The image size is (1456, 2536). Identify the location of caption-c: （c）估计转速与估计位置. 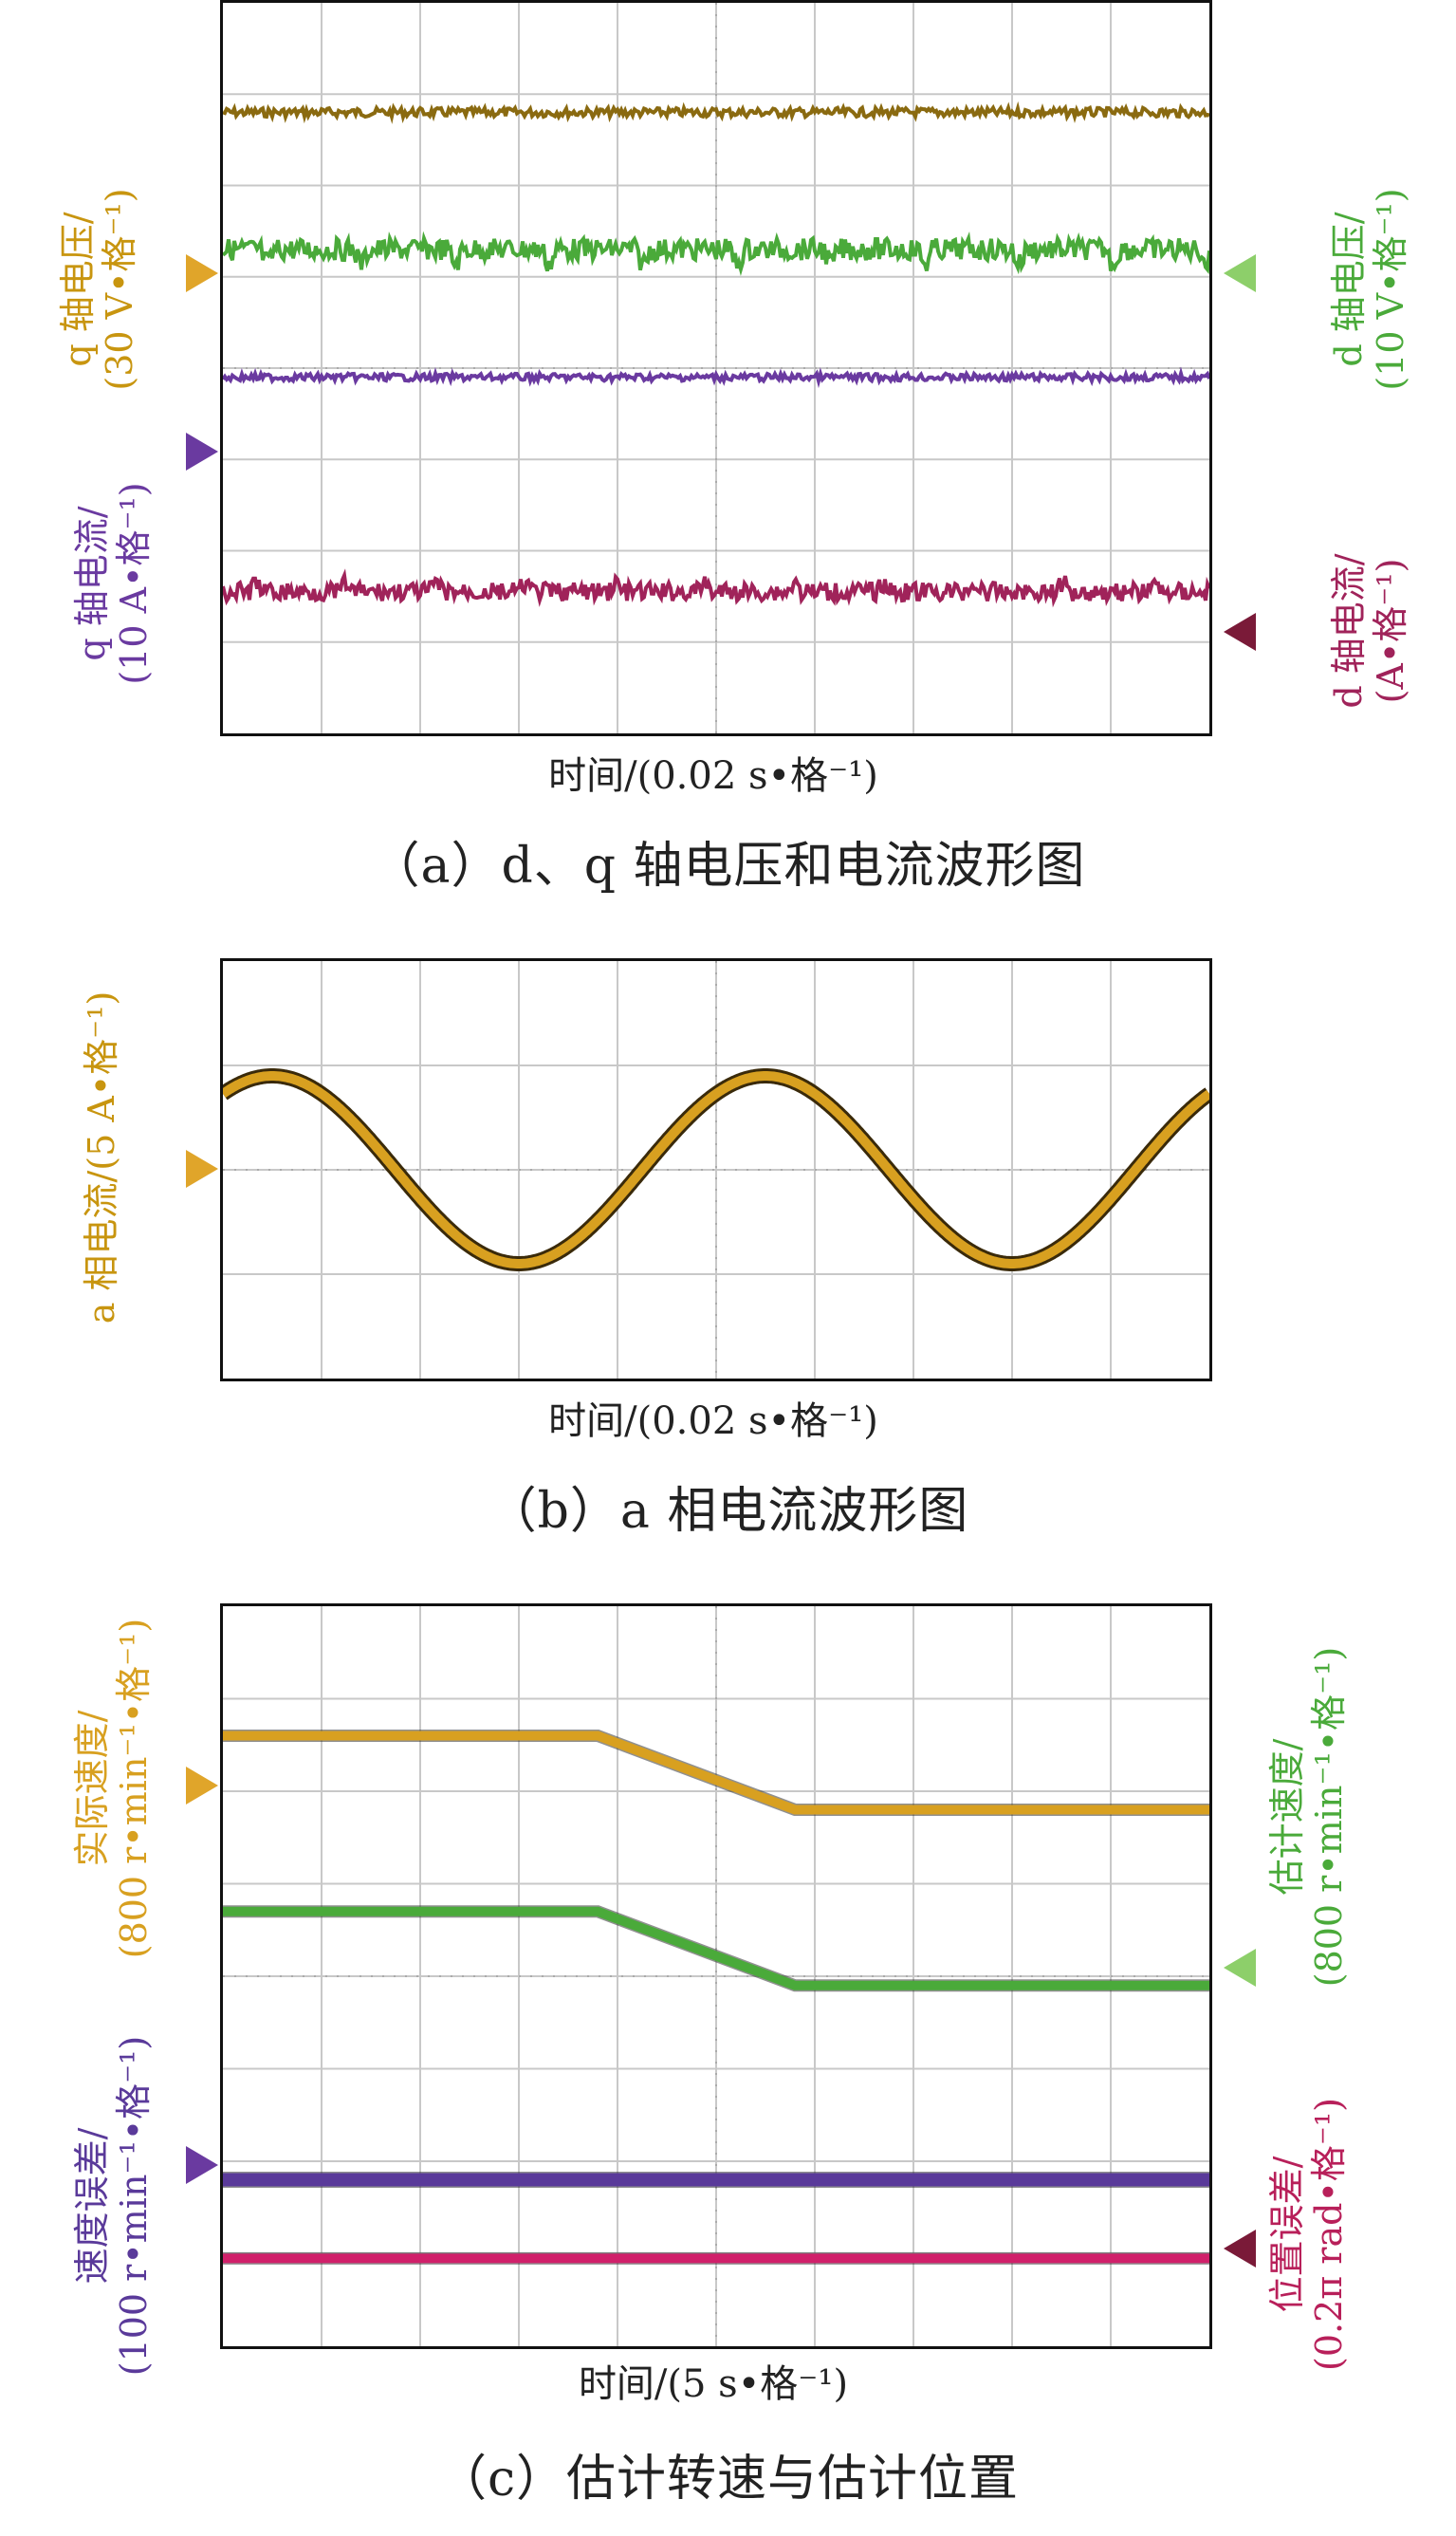
(728, 2479).